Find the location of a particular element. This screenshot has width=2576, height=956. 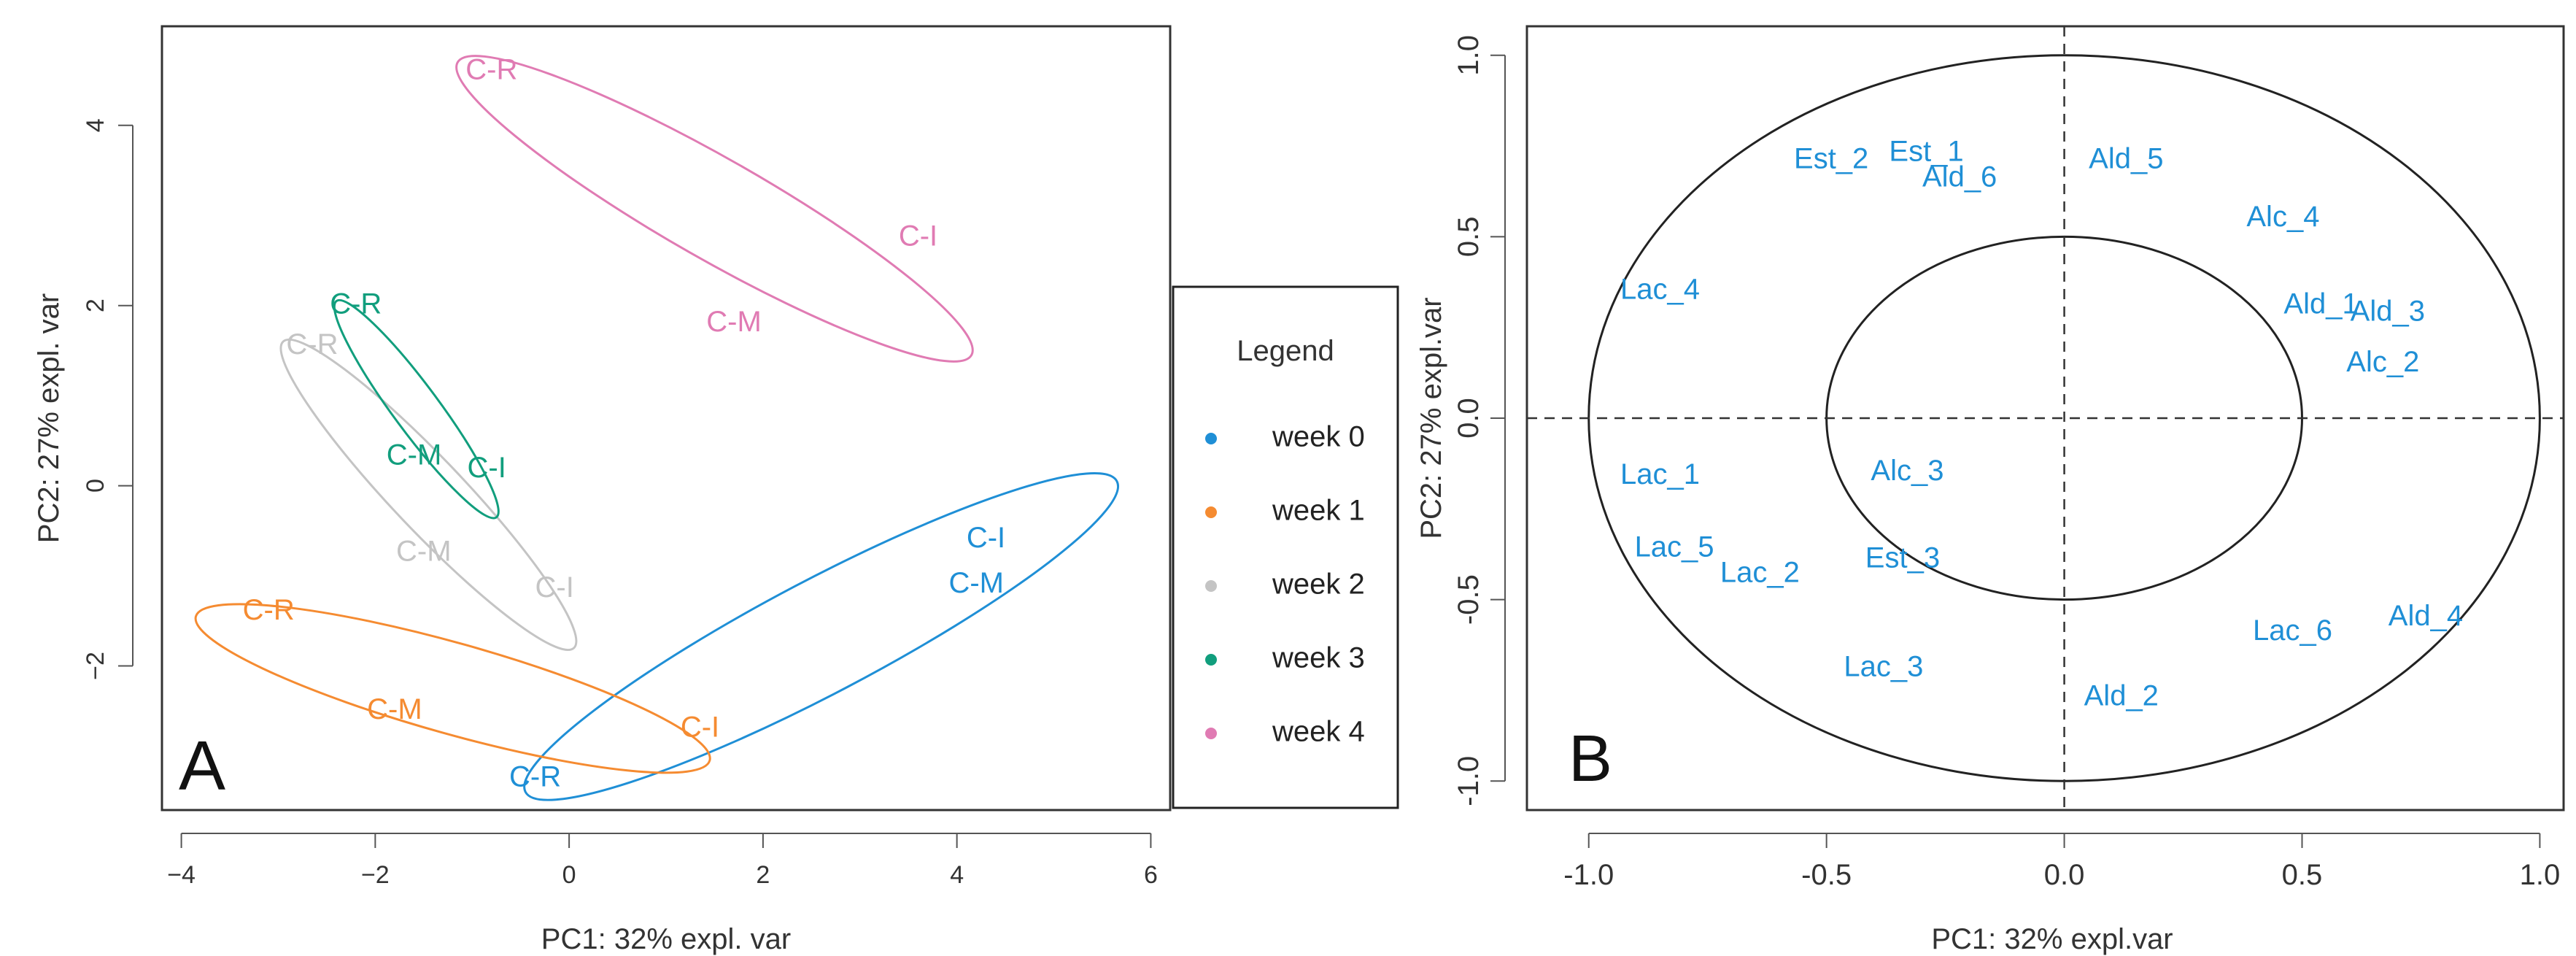

variable-label-ald-1: Ald_1 is located at coordinates (2320, 304).